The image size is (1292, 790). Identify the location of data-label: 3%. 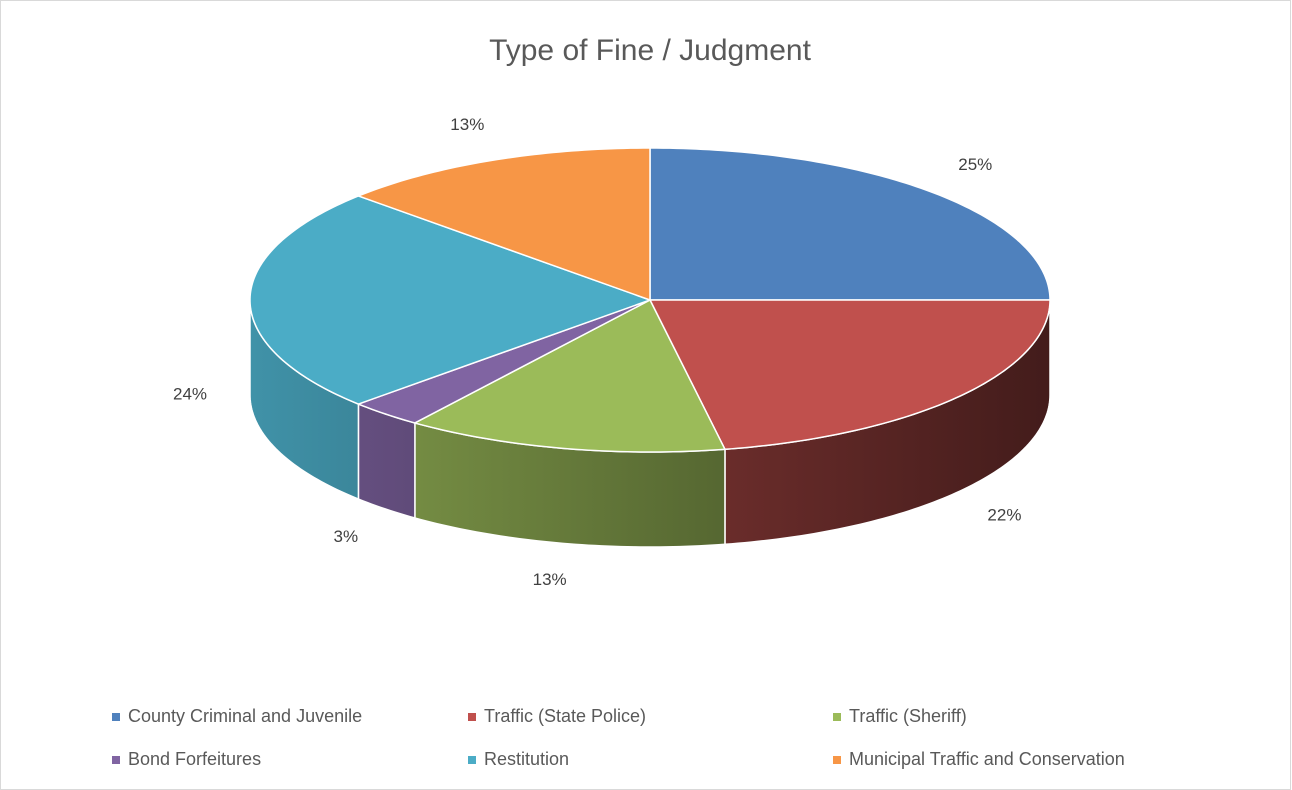
(346, 536).